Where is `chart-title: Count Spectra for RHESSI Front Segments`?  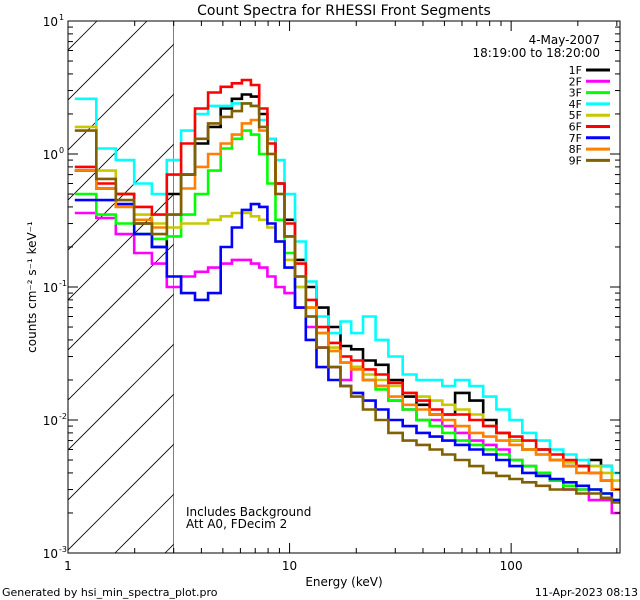
chart-title: Count Spectra for RHESSI Front Segments is located at coordinates (344, 11).